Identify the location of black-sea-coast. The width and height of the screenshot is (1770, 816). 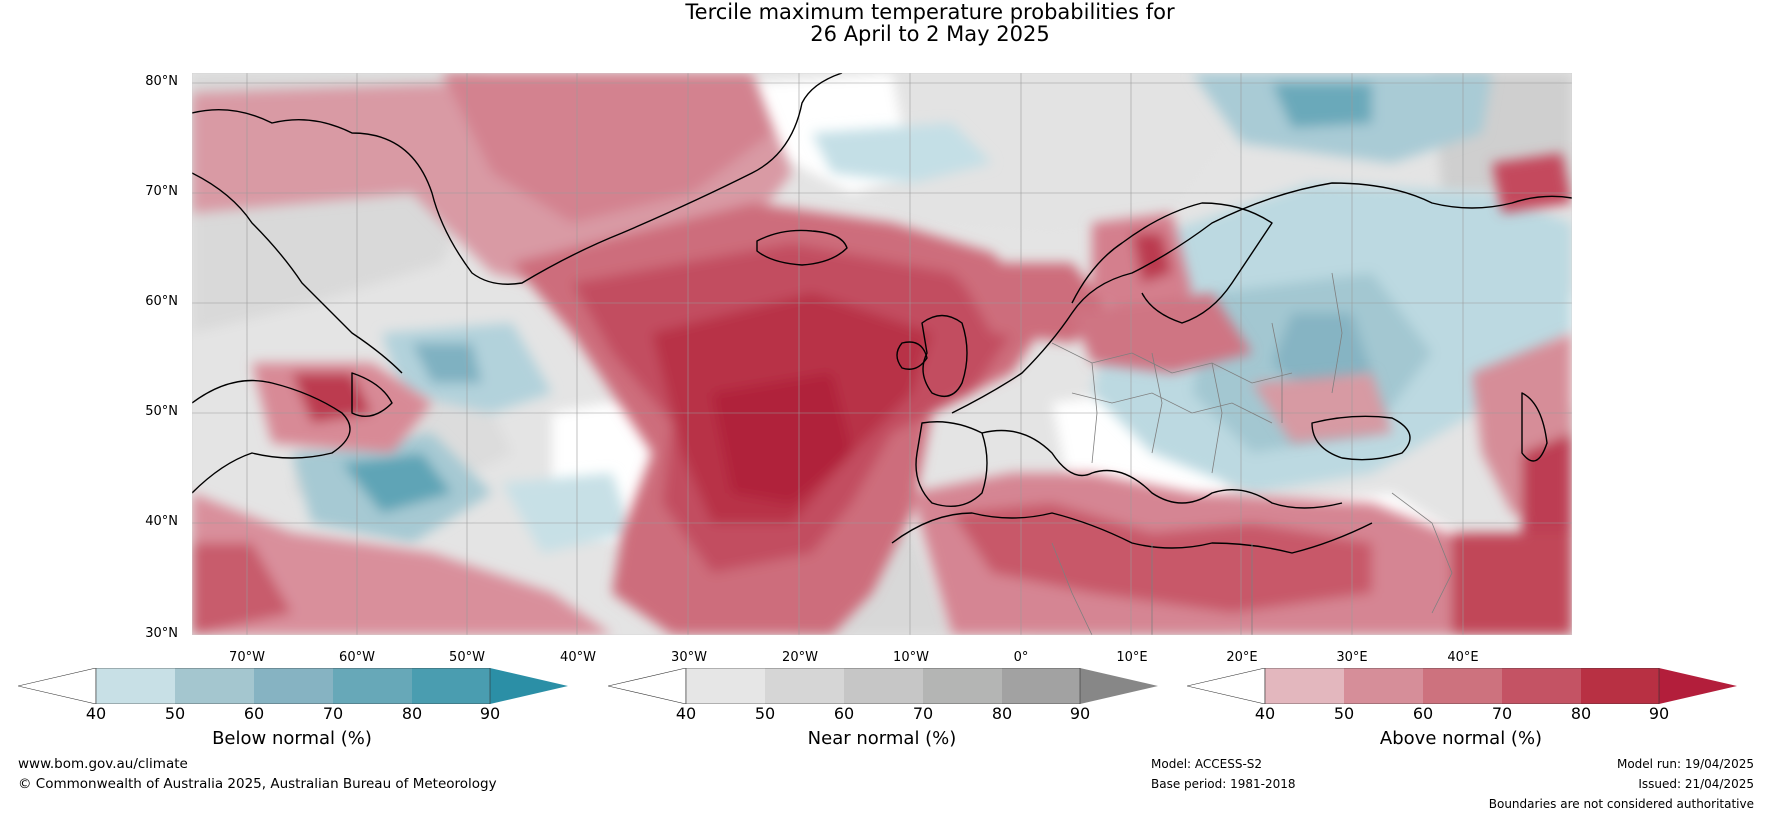
(1361, 438).